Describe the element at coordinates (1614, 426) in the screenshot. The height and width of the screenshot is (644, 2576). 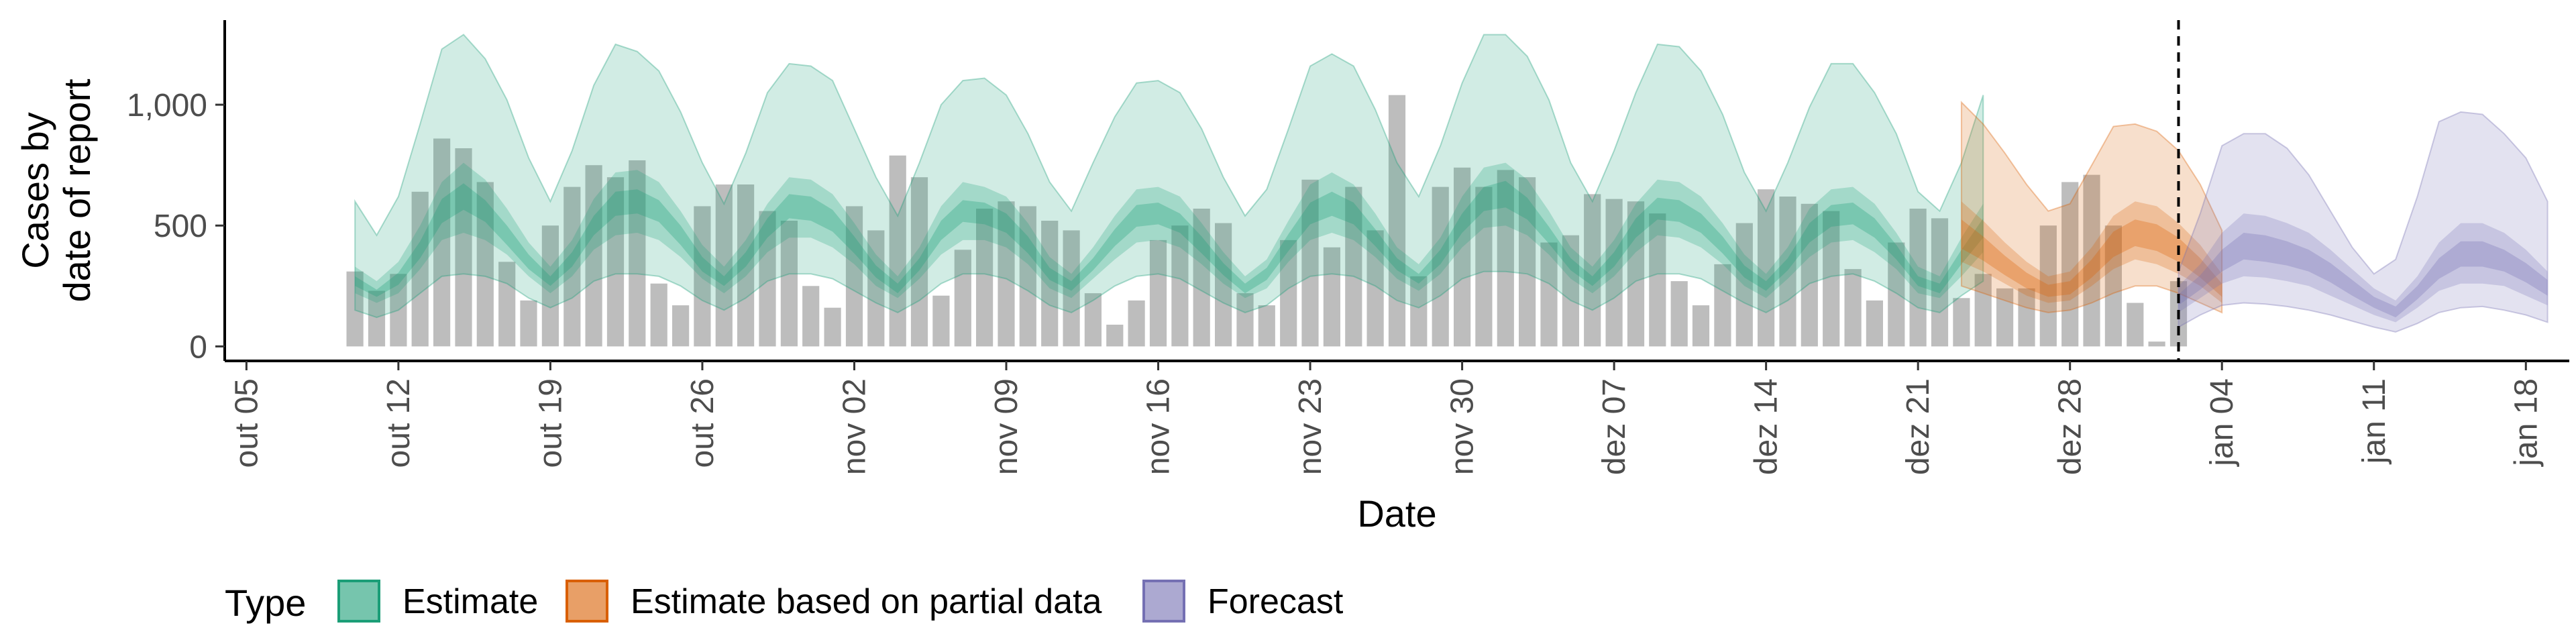
I see `x-tick-label: dez 07` at that location.